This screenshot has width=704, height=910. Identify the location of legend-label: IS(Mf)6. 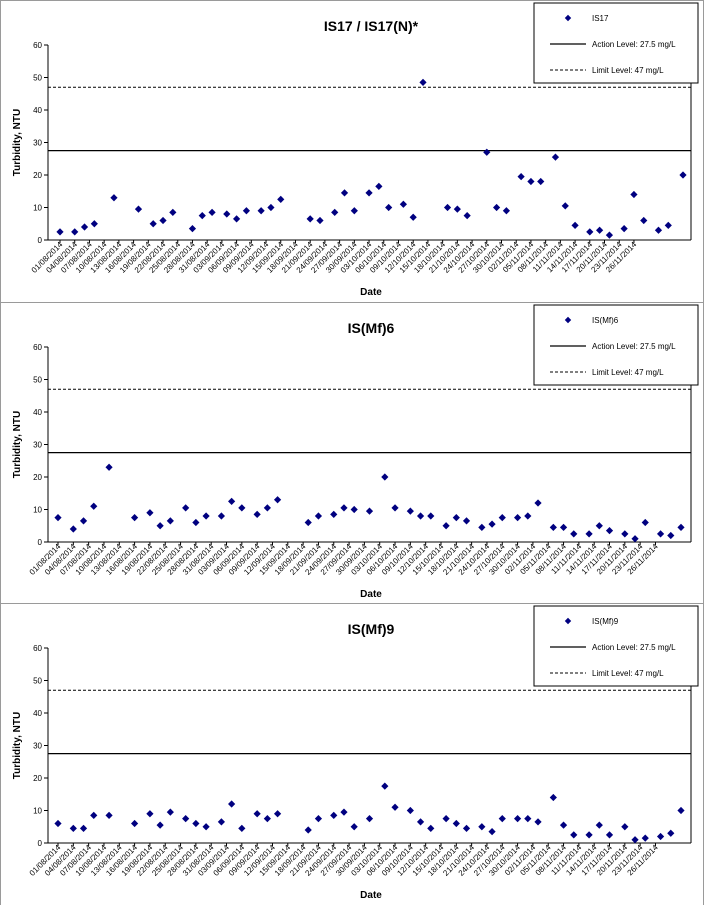
(605, 320).